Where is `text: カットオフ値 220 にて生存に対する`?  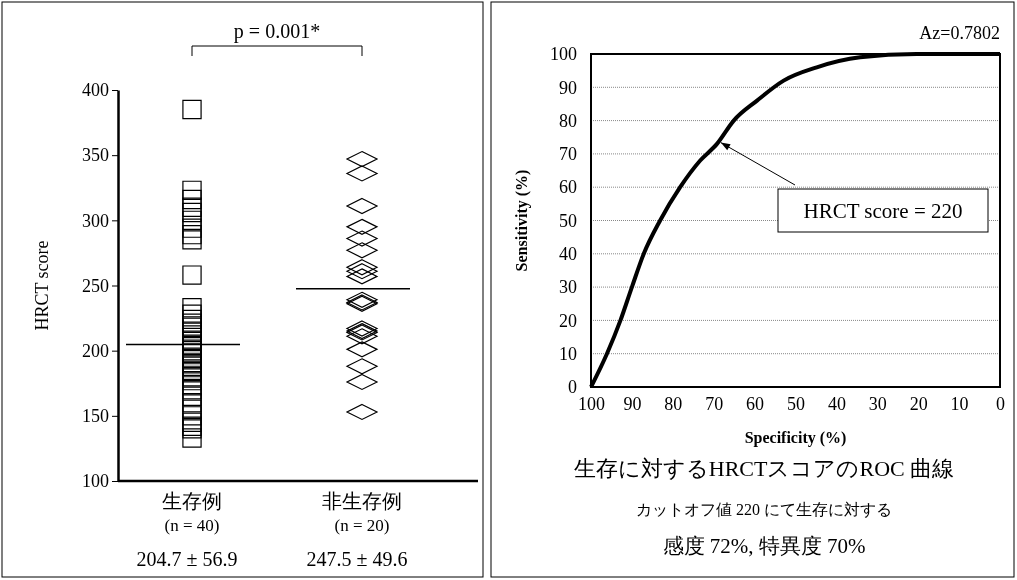 text: カットオフ値 220 にて生存に対する is located at coordinates (764, 509).